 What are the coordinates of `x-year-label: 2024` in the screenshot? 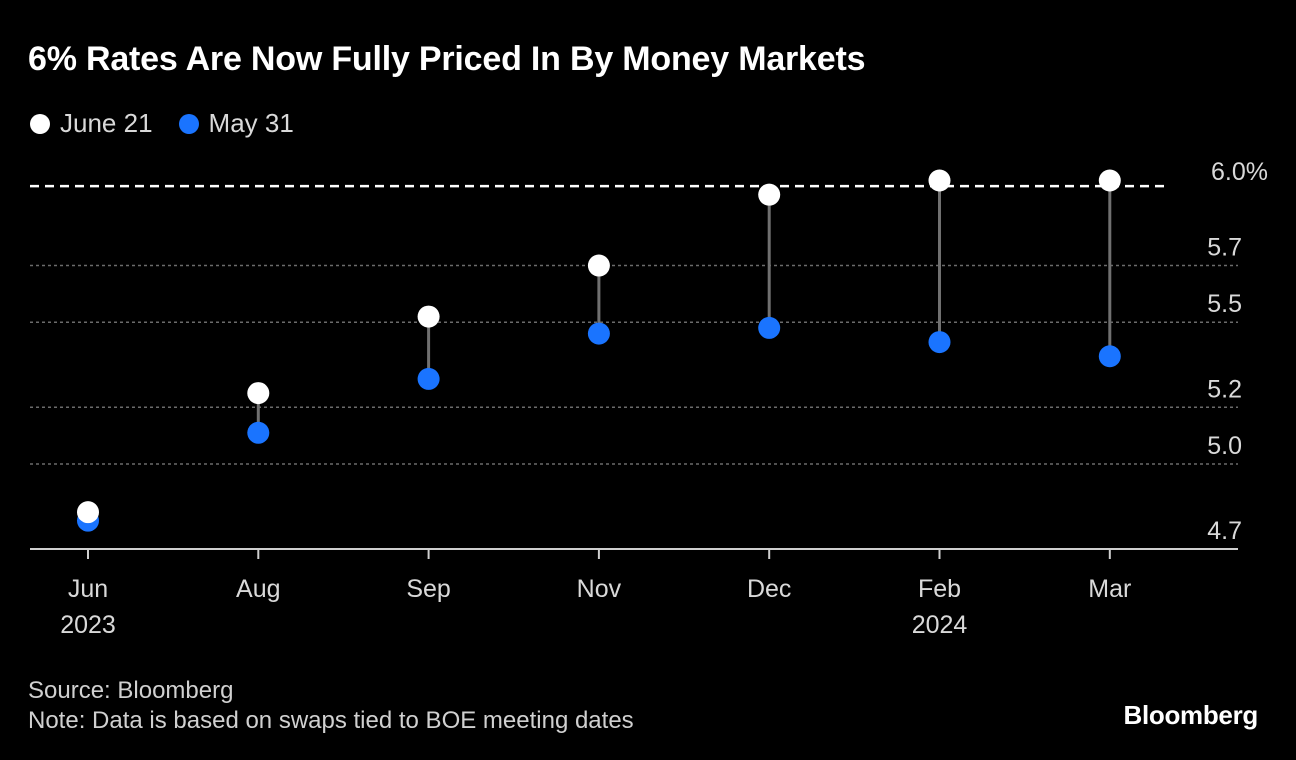 It's located at (940, 625).